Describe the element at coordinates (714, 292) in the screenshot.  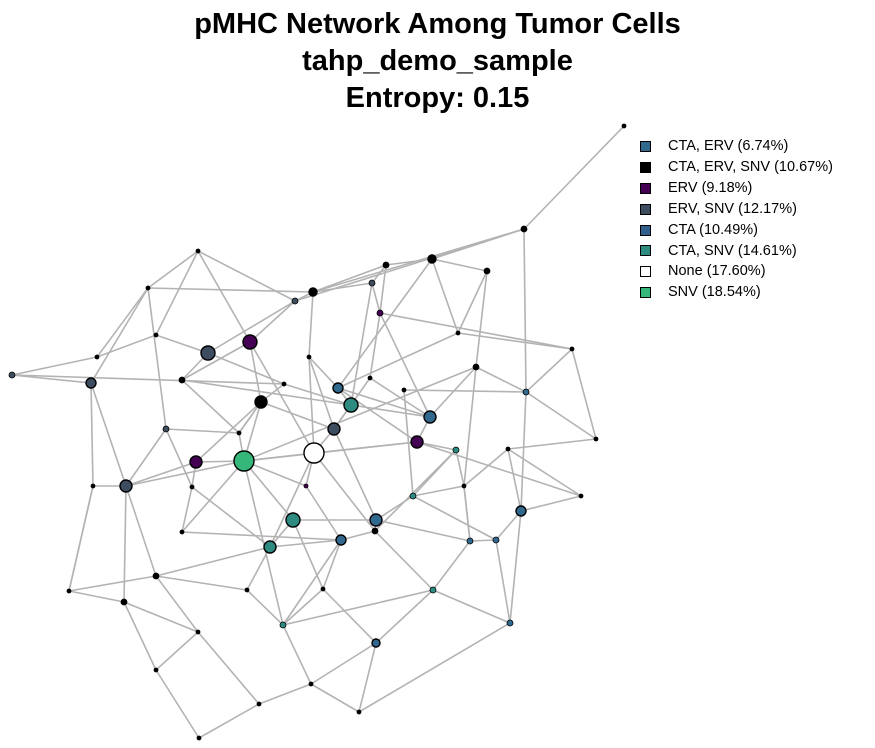
I see `legend-label: SNV (18.54%)` at that location.